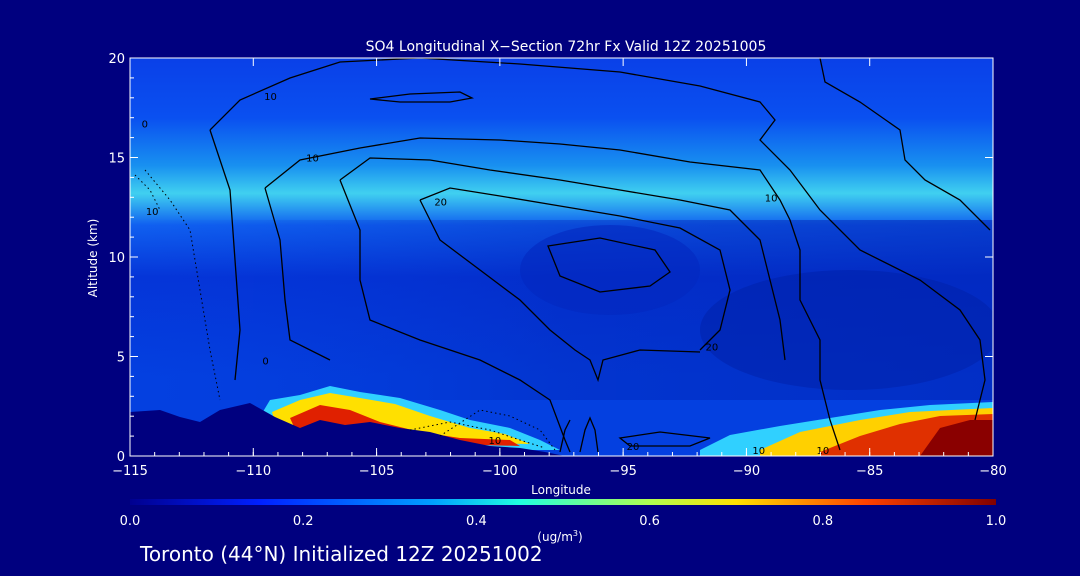 The image size is (1080, 576). Describe the element at coordinates (303, 521) in the screenshot. I see `colorbar-tick-label: 0.2` at that location.